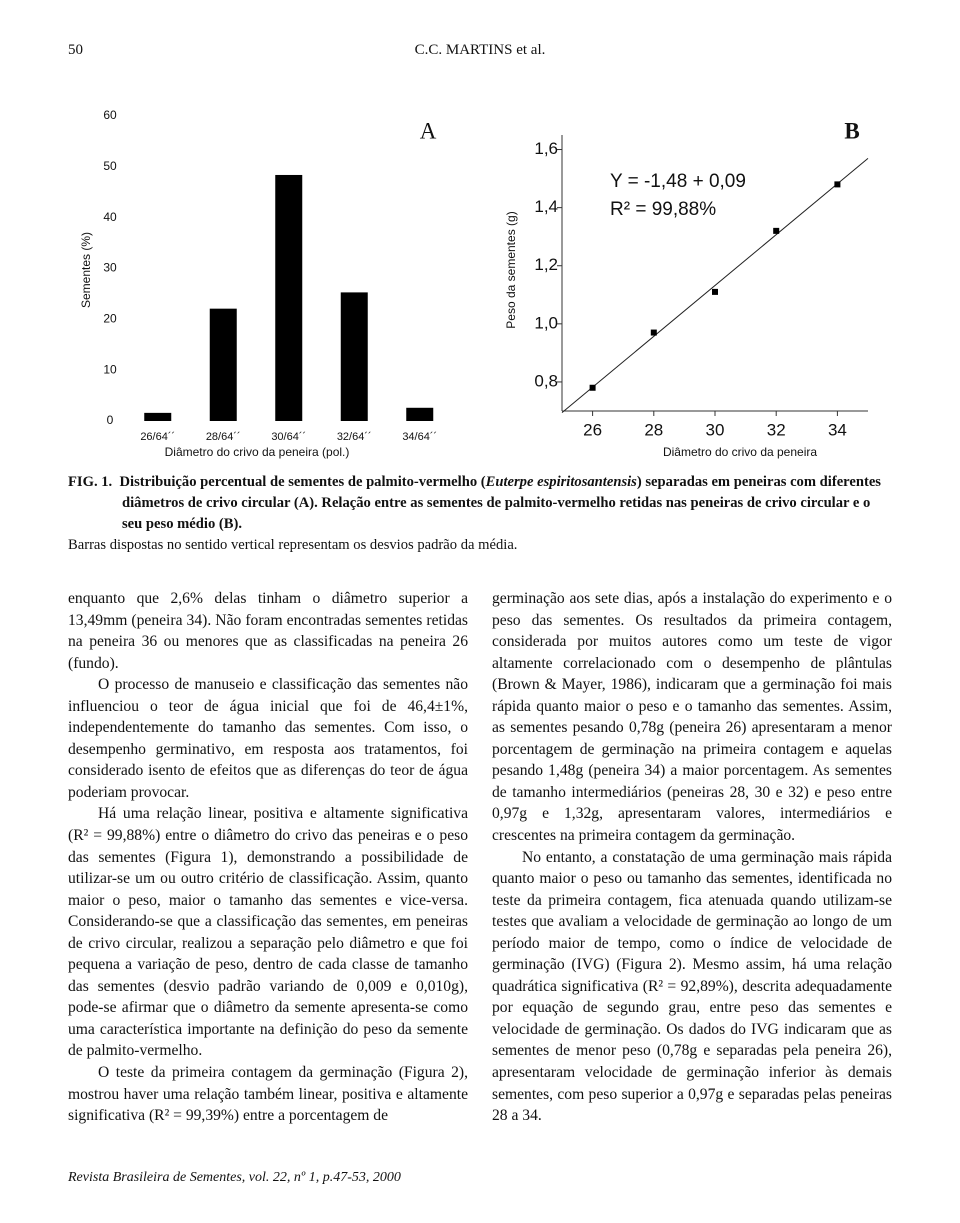  What do you see at coordinates (288, 437) in the screenshot?
I see `x-tick-label: 30/64´´` at bounding box center [288, 437].